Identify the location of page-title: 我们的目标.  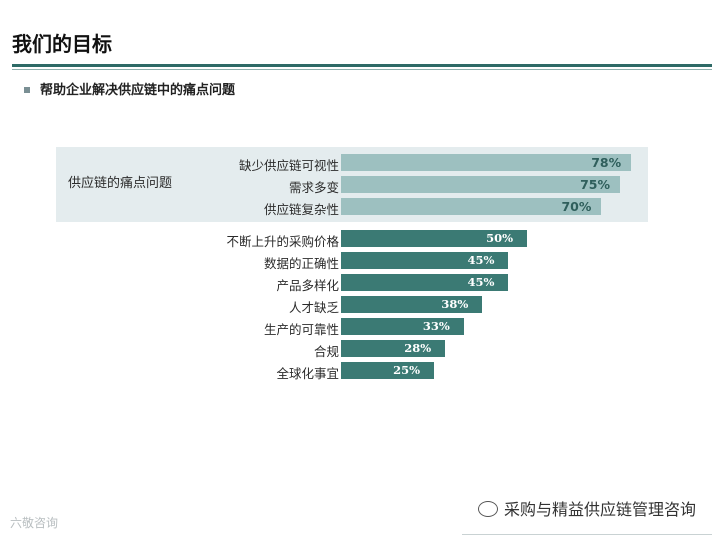
(62, 44).